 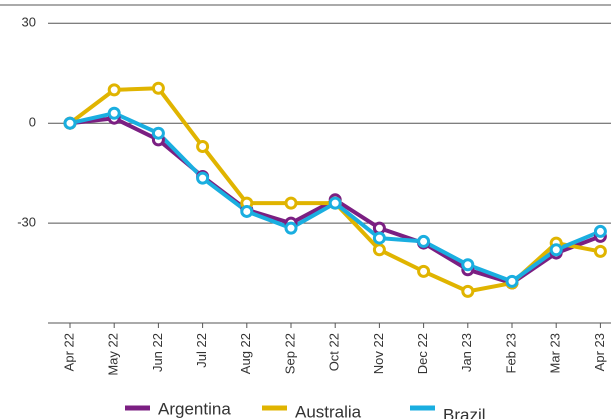 I want to click on legend-label: Argentina, so click(x=194, y=408).